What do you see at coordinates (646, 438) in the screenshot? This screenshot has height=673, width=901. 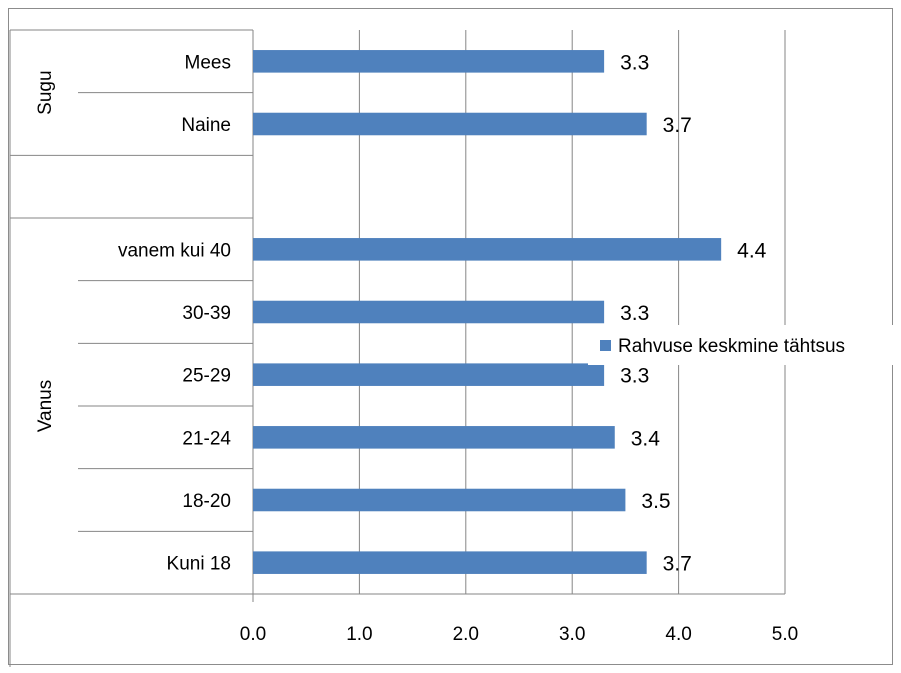 I see `data-label: 3.4` at bounding box center [646, 438].